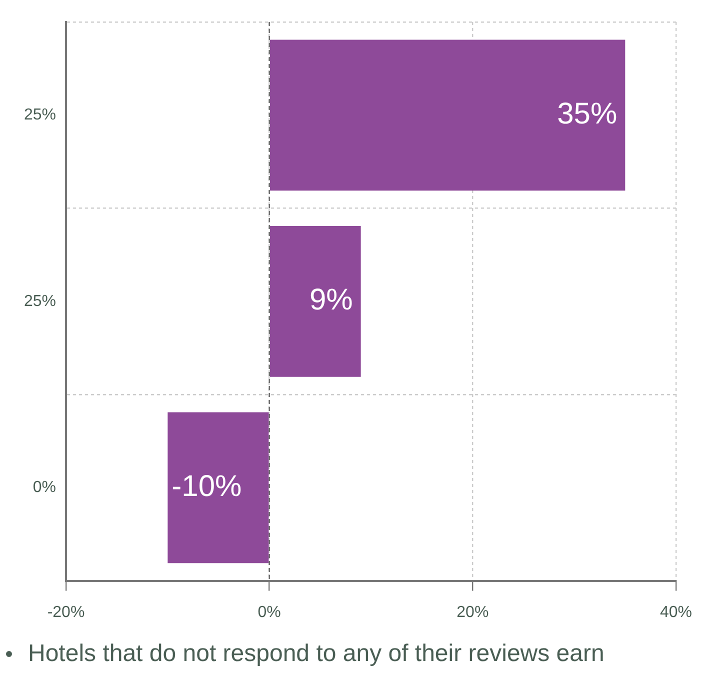  Describe the element at coordinates (66, 612) in the screenshot. I see `x-tick-label: -20%` at that location.